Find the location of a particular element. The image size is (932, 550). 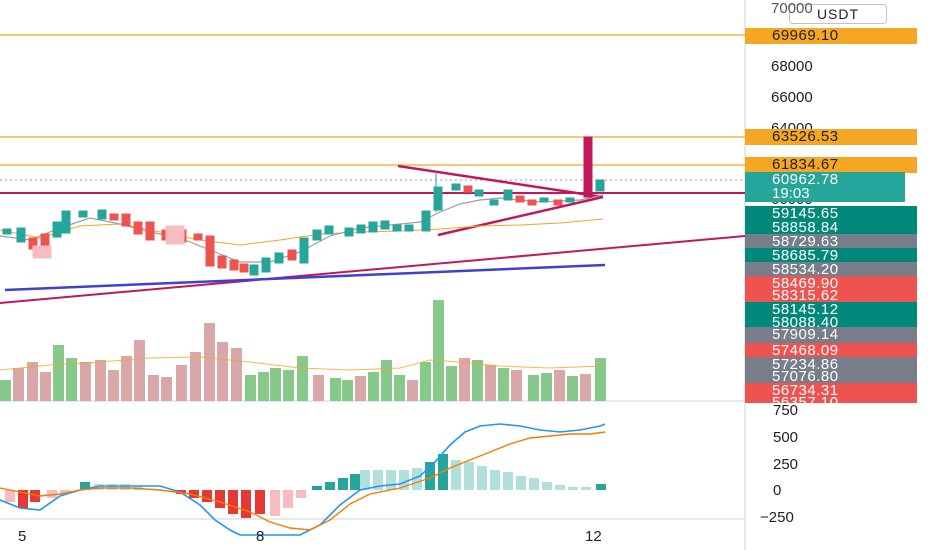

time-axis-tick: 8 is located at coordinates (260, 536).